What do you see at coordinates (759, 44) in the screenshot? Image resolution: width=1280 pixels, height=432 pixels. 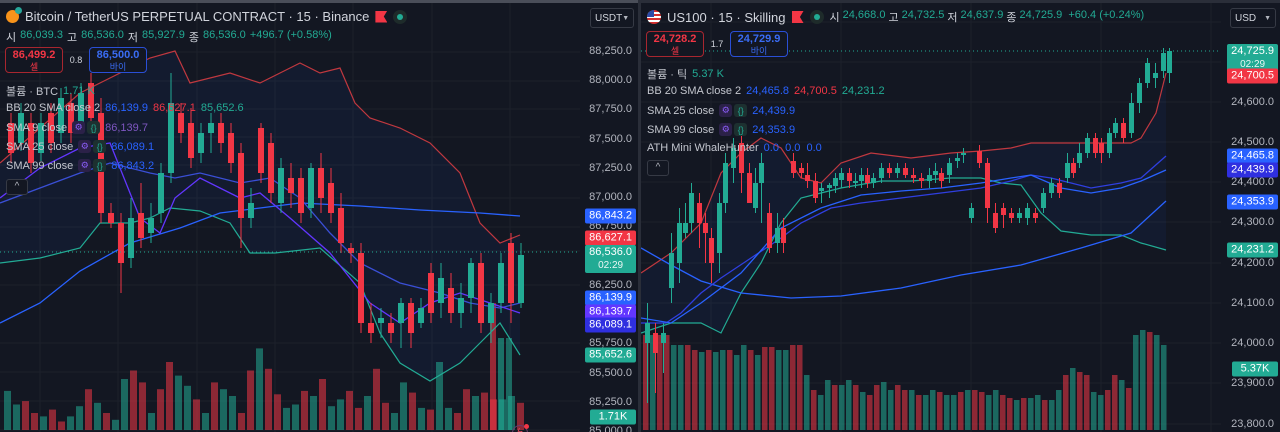 I see `buy-button: 24,729.9 바이` at bounding box center [759, 44].